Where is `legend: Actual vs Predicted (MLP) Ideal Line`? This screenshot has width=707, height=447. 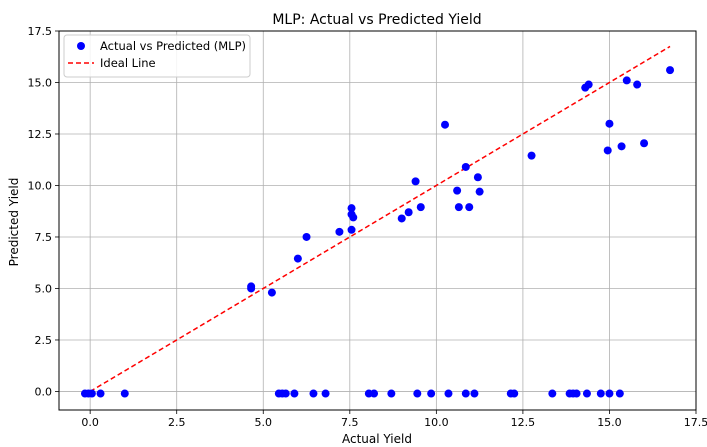 legend: Actual vs Predicted (MLP) Ideal Line is located at coordinates (157, 56).